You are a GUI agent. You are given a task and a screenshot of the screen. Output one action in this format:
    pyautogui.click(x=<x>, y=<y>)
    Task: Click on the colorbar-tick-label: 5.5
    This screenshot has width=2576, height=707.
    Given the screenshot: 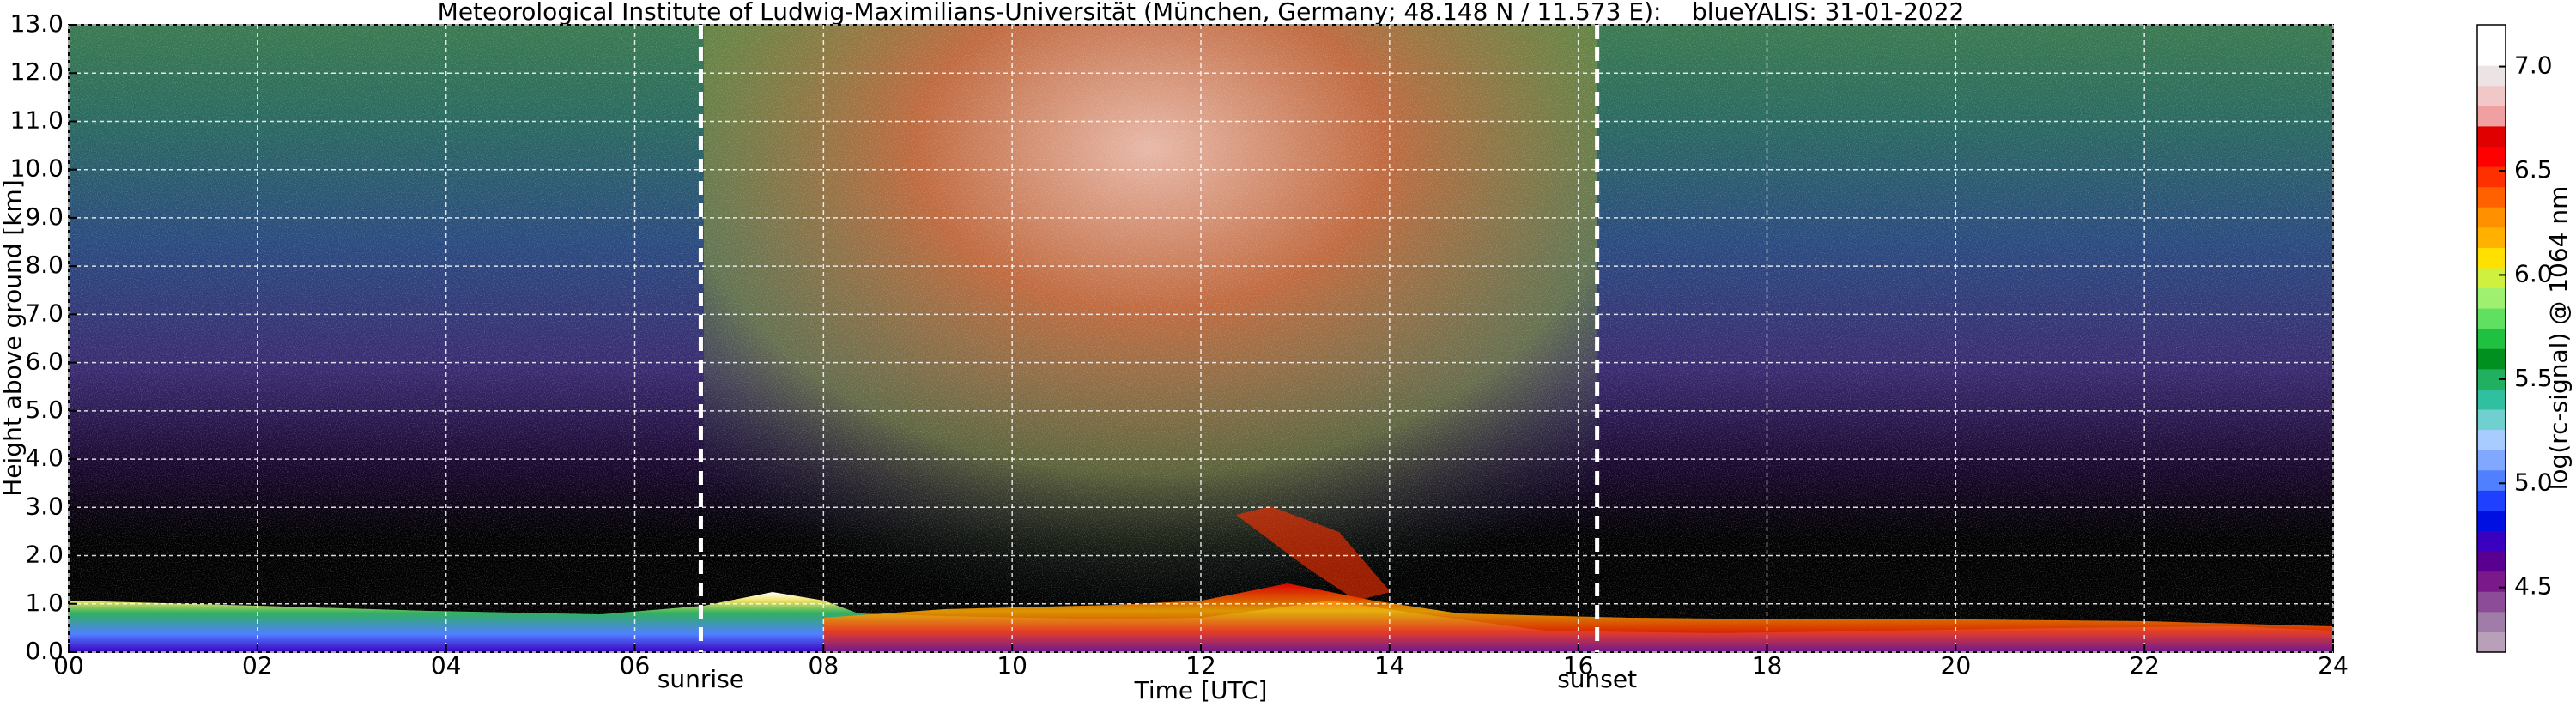 What is the action you would take?
    pyautogui.click(x=2533, y=378)
    